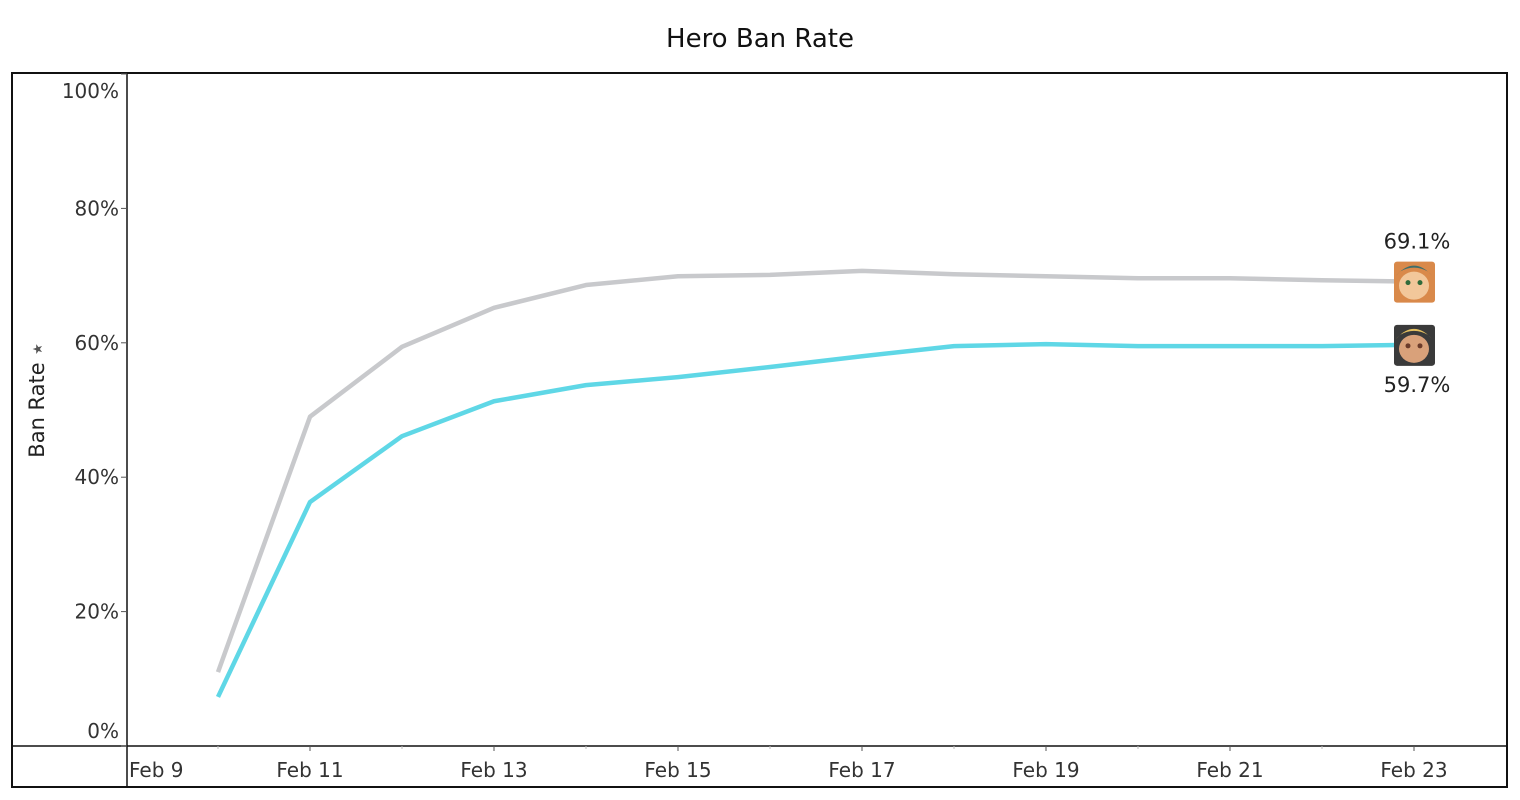 This screenshot has width=1520, height=800. What do you see at coordinates (1417, 385) in the screenshot?
I see `end-value-label: 59.7%` at bounding box center [1417, 385].